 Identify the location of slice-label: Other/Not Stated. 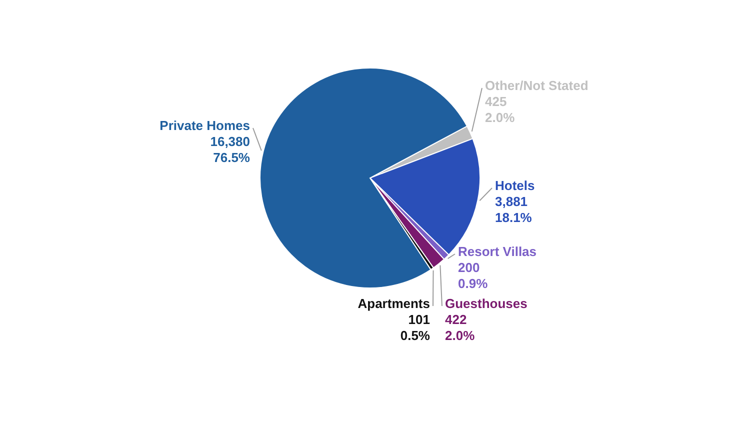
(536, 85).